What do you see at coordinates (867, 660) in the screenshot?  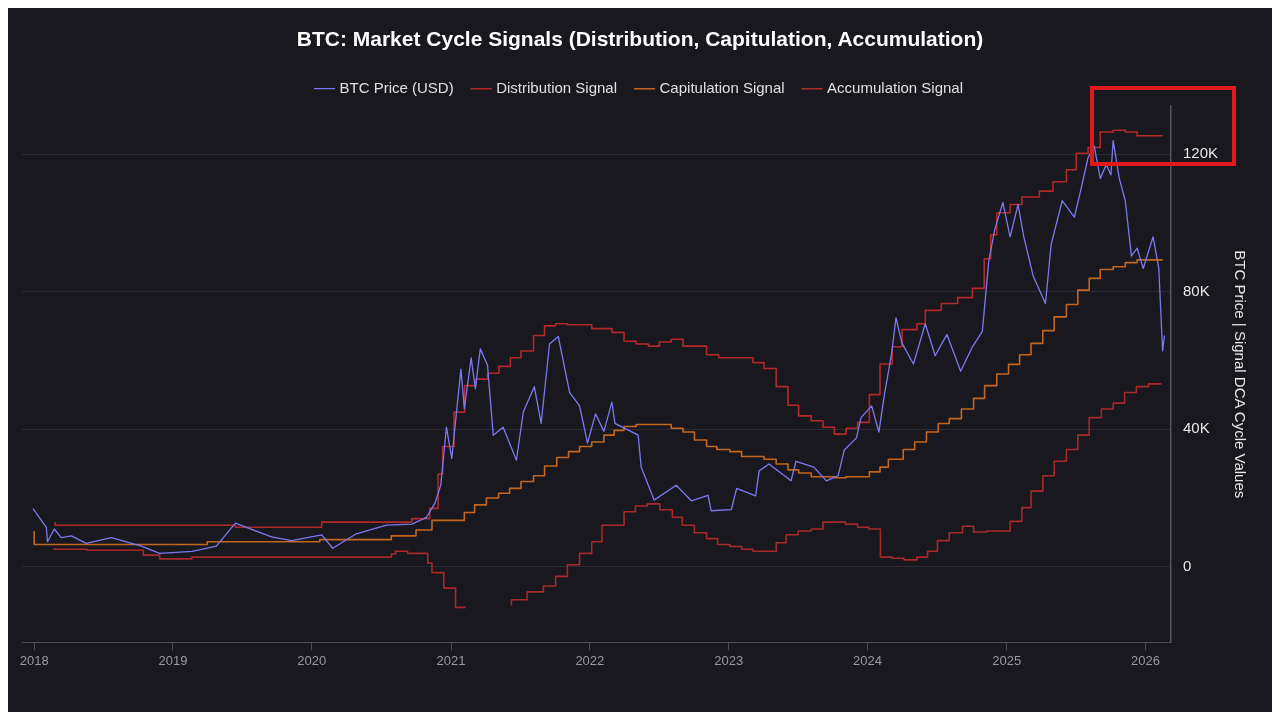 I see `x-tick-label: 2024` at bounding box center [867, 660].